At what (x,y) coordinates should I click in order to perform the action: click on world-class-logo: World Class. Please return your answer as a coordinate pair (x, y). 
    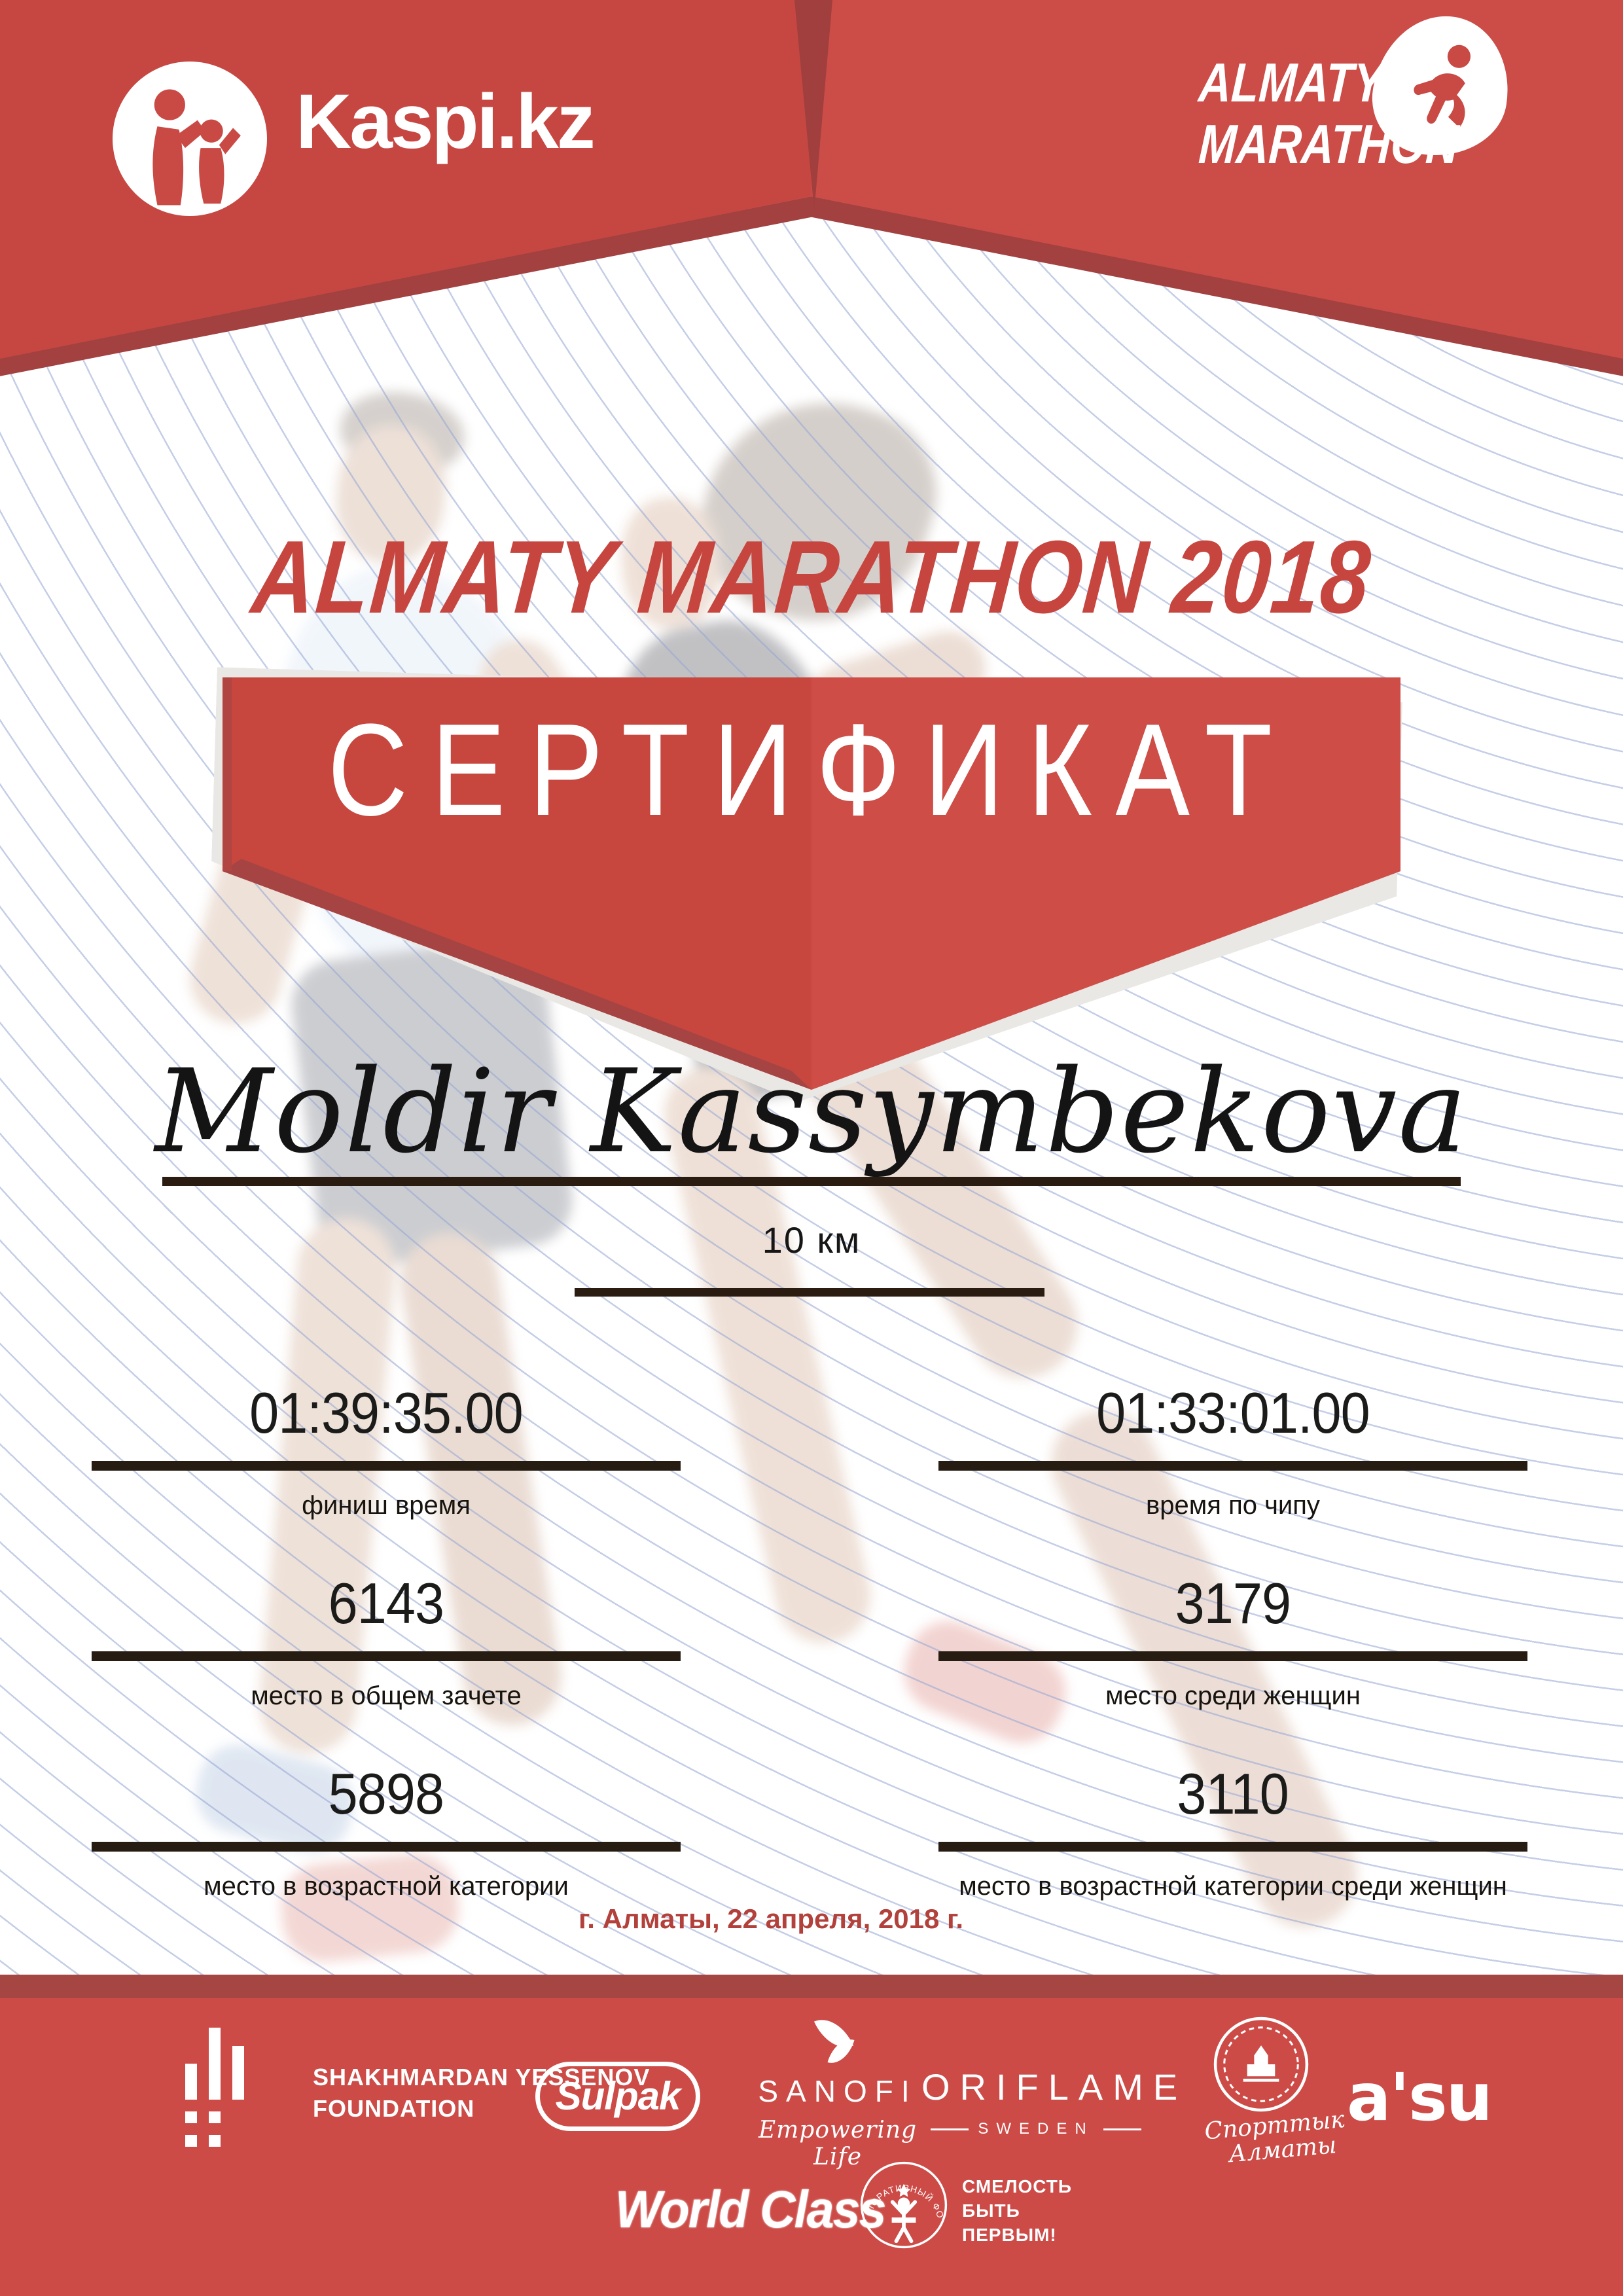
    Looking at the image, I should click on (750, 2209).